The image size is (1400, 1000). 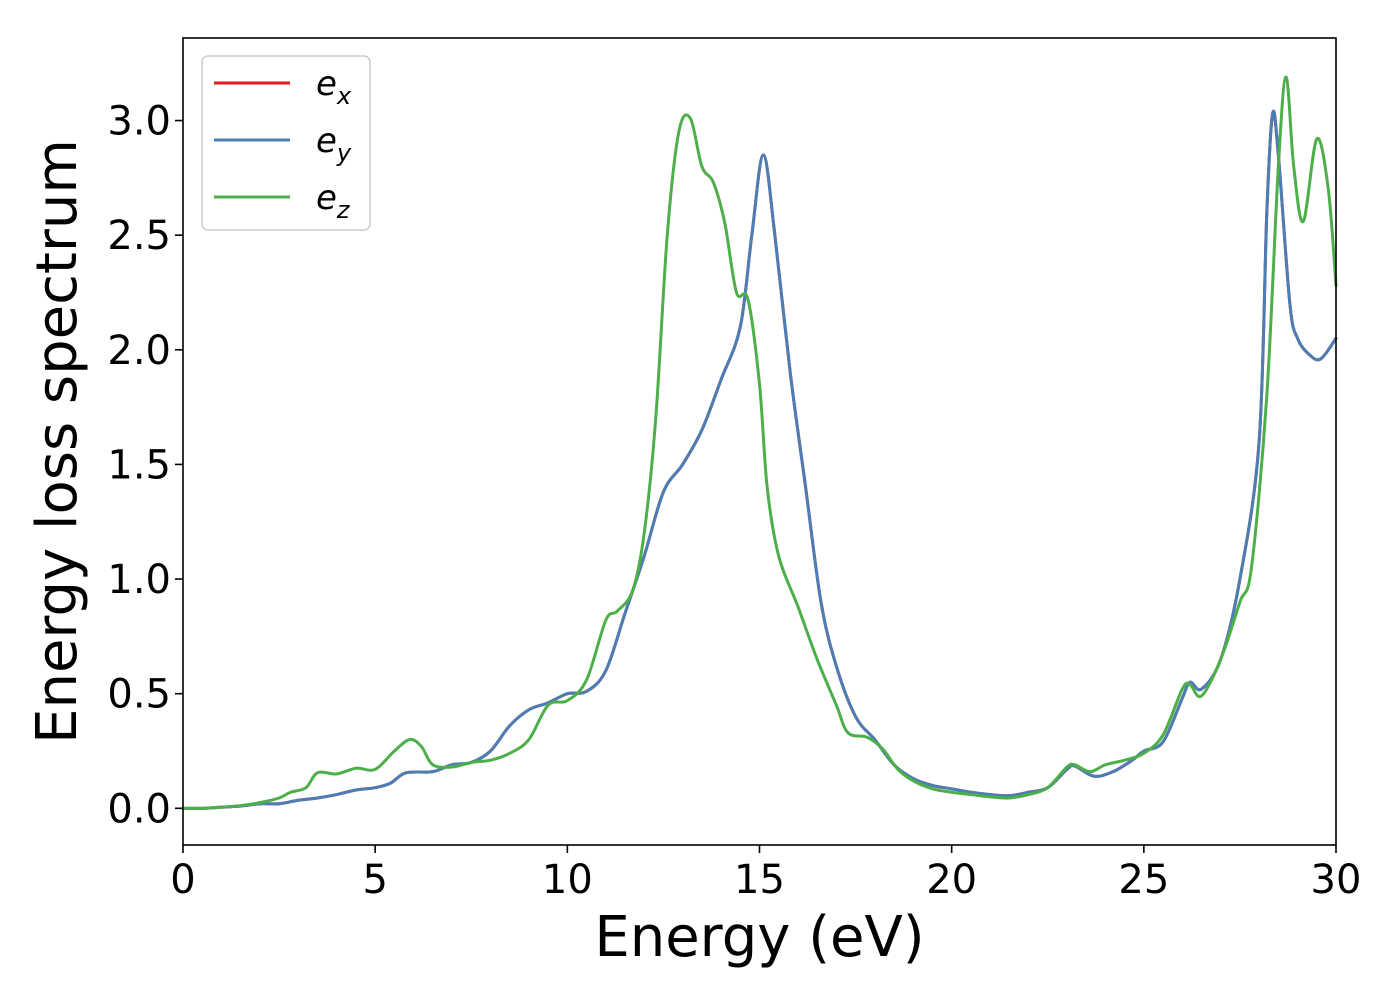 I want to click on y-tick-label: 2.0, so click(x=139, y=351).